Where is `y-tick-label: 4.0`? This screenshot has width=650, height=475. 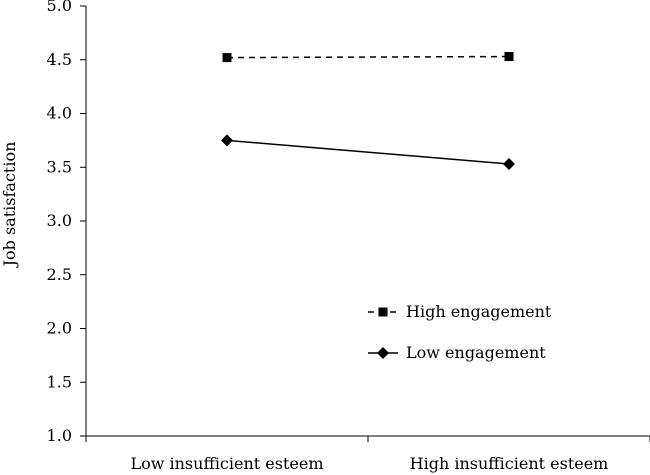 y-tick-label: 4.0 is located at coordinates (59, 113).